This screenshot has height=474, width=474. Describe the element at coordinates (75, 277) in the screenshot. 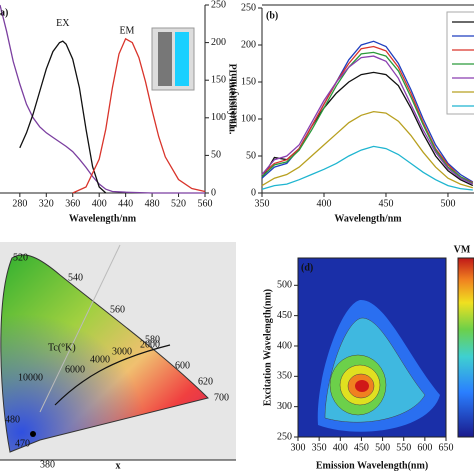

I see `wavelength-label: 540` at that location.